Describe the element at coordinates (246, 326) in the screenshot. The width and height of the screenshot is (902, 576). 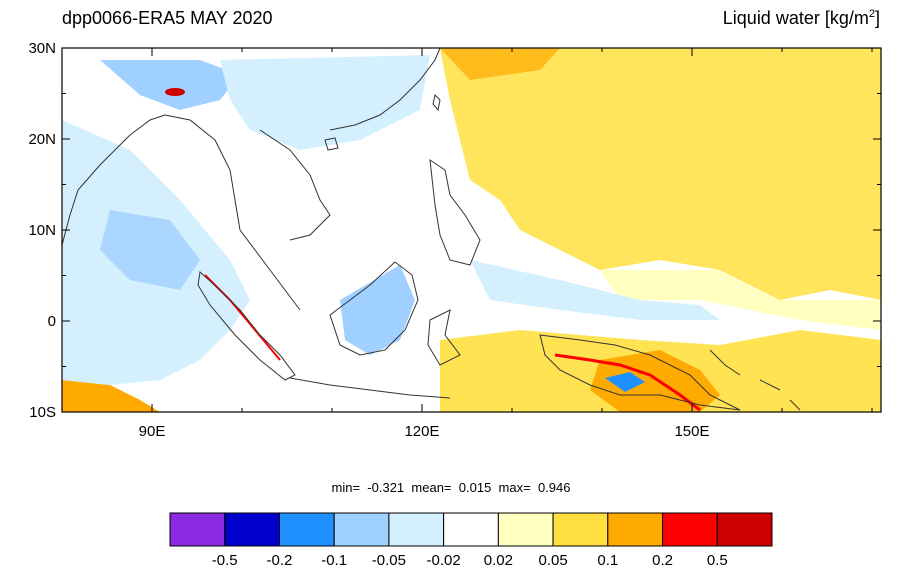
I see `coast-sumatra` at that location.